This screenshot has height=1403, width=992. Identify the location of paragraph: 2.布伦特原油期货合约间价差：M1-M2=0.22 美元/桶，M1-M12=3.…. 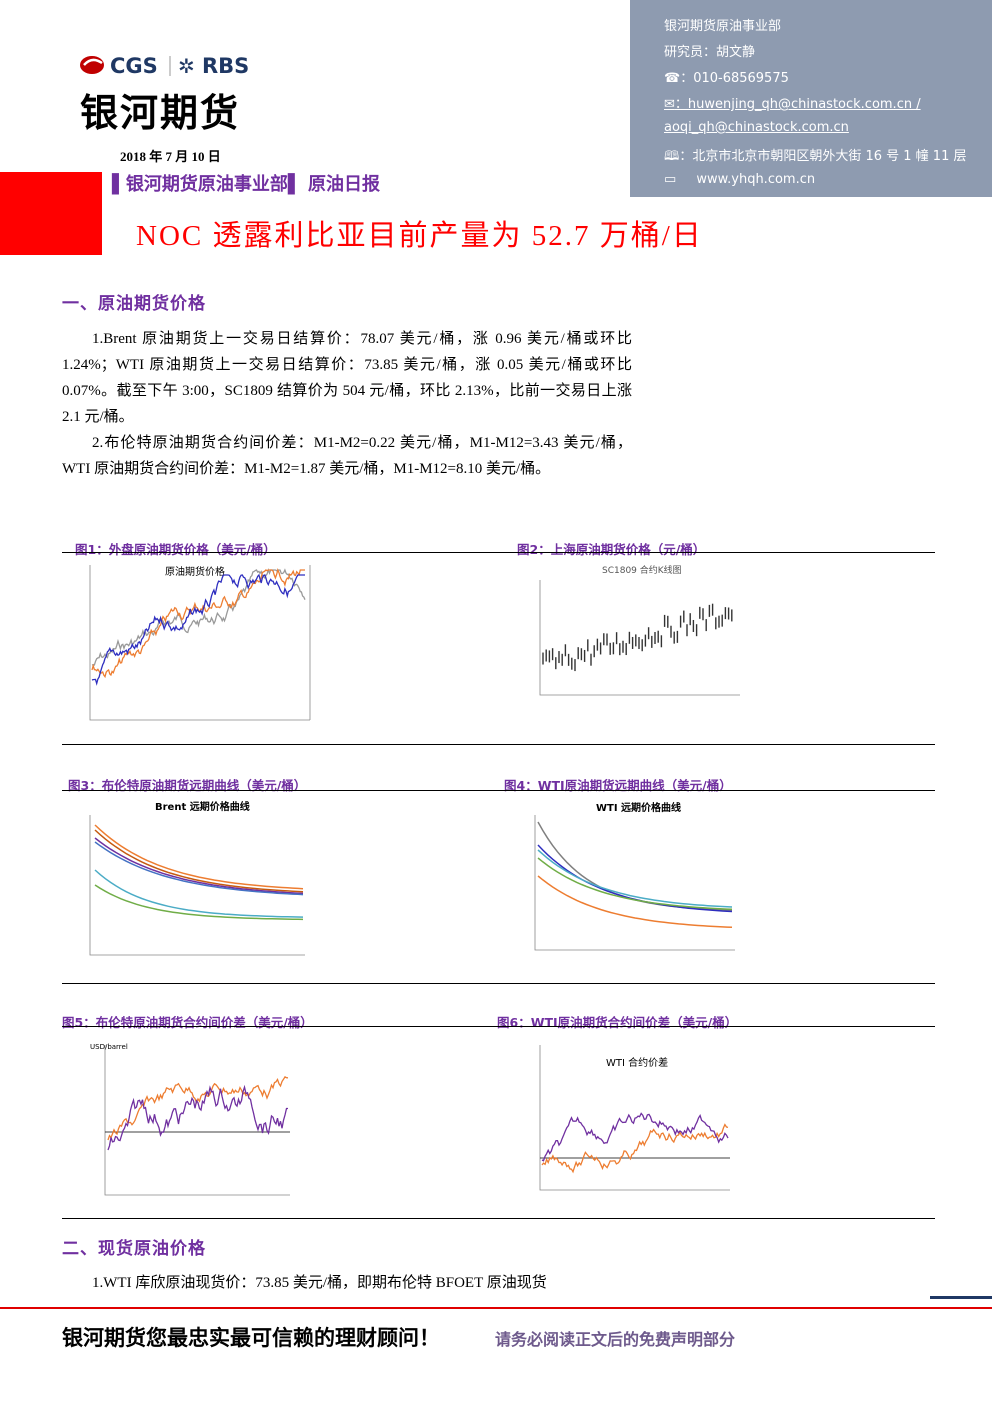
(347, 456).